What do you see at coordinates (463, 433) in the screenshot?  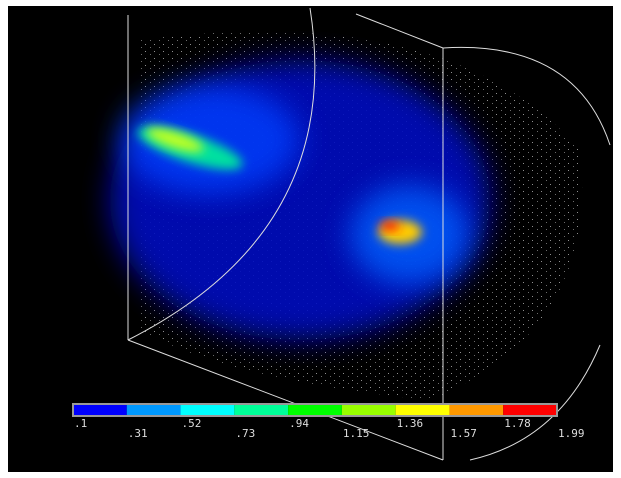 I see `legend-label: 1.57` at bounding box center [463, 433].